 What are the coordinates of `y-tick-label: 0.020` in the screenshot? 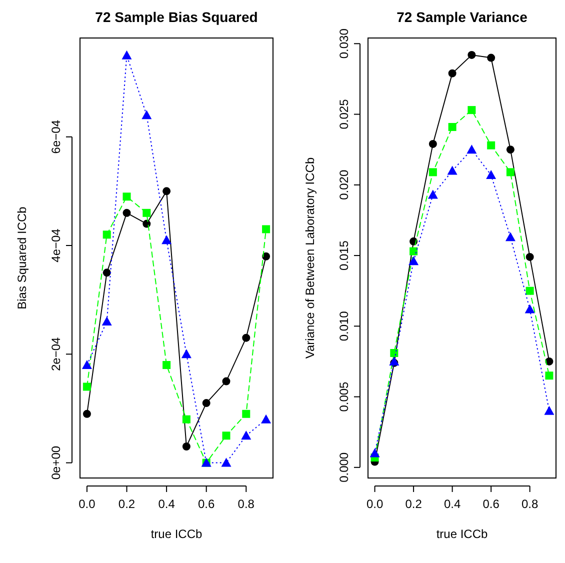 It's located at (344, 185).